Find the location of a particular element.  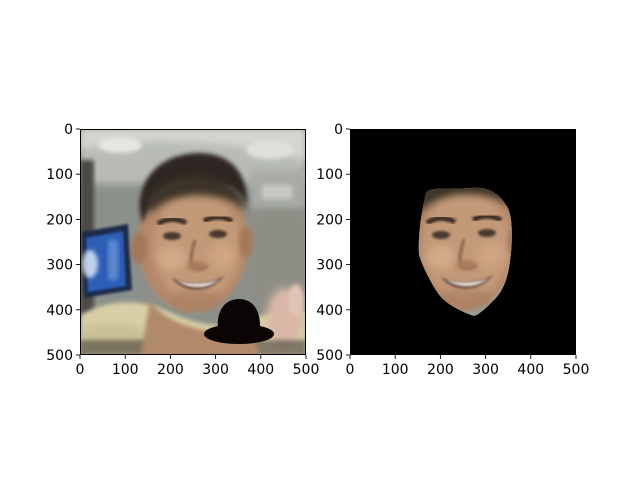

photo-panel-y-tick-label: 100 is located at coordinates (59, 175).